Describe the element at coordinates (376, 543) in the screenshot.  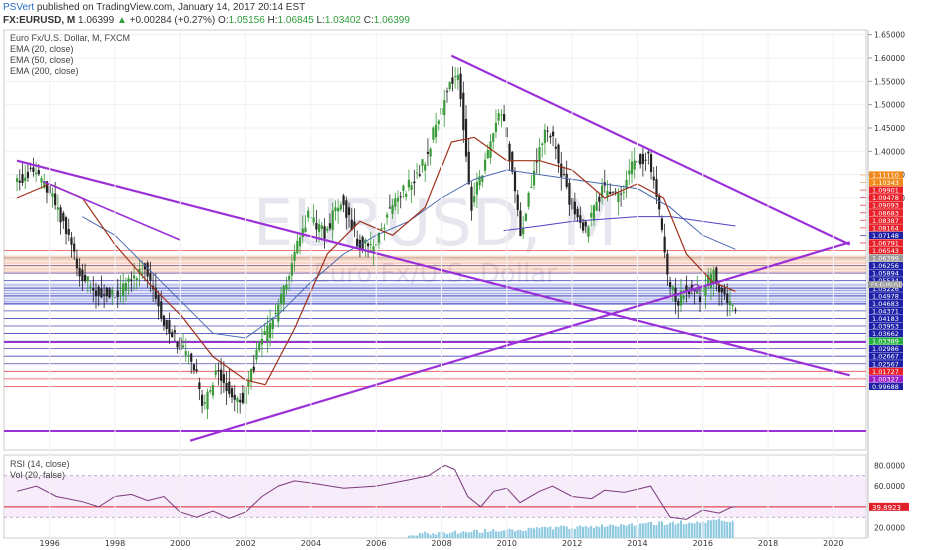
I see `x-tick-label: 2006` at that location.